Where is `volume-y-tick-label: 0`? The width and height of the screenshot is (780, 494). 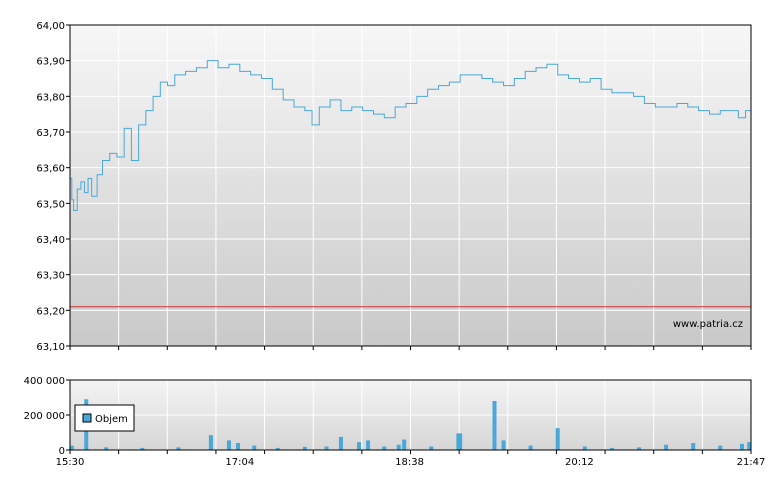
volume-y-tick-label: 0 is located at coordinates (62, 451).